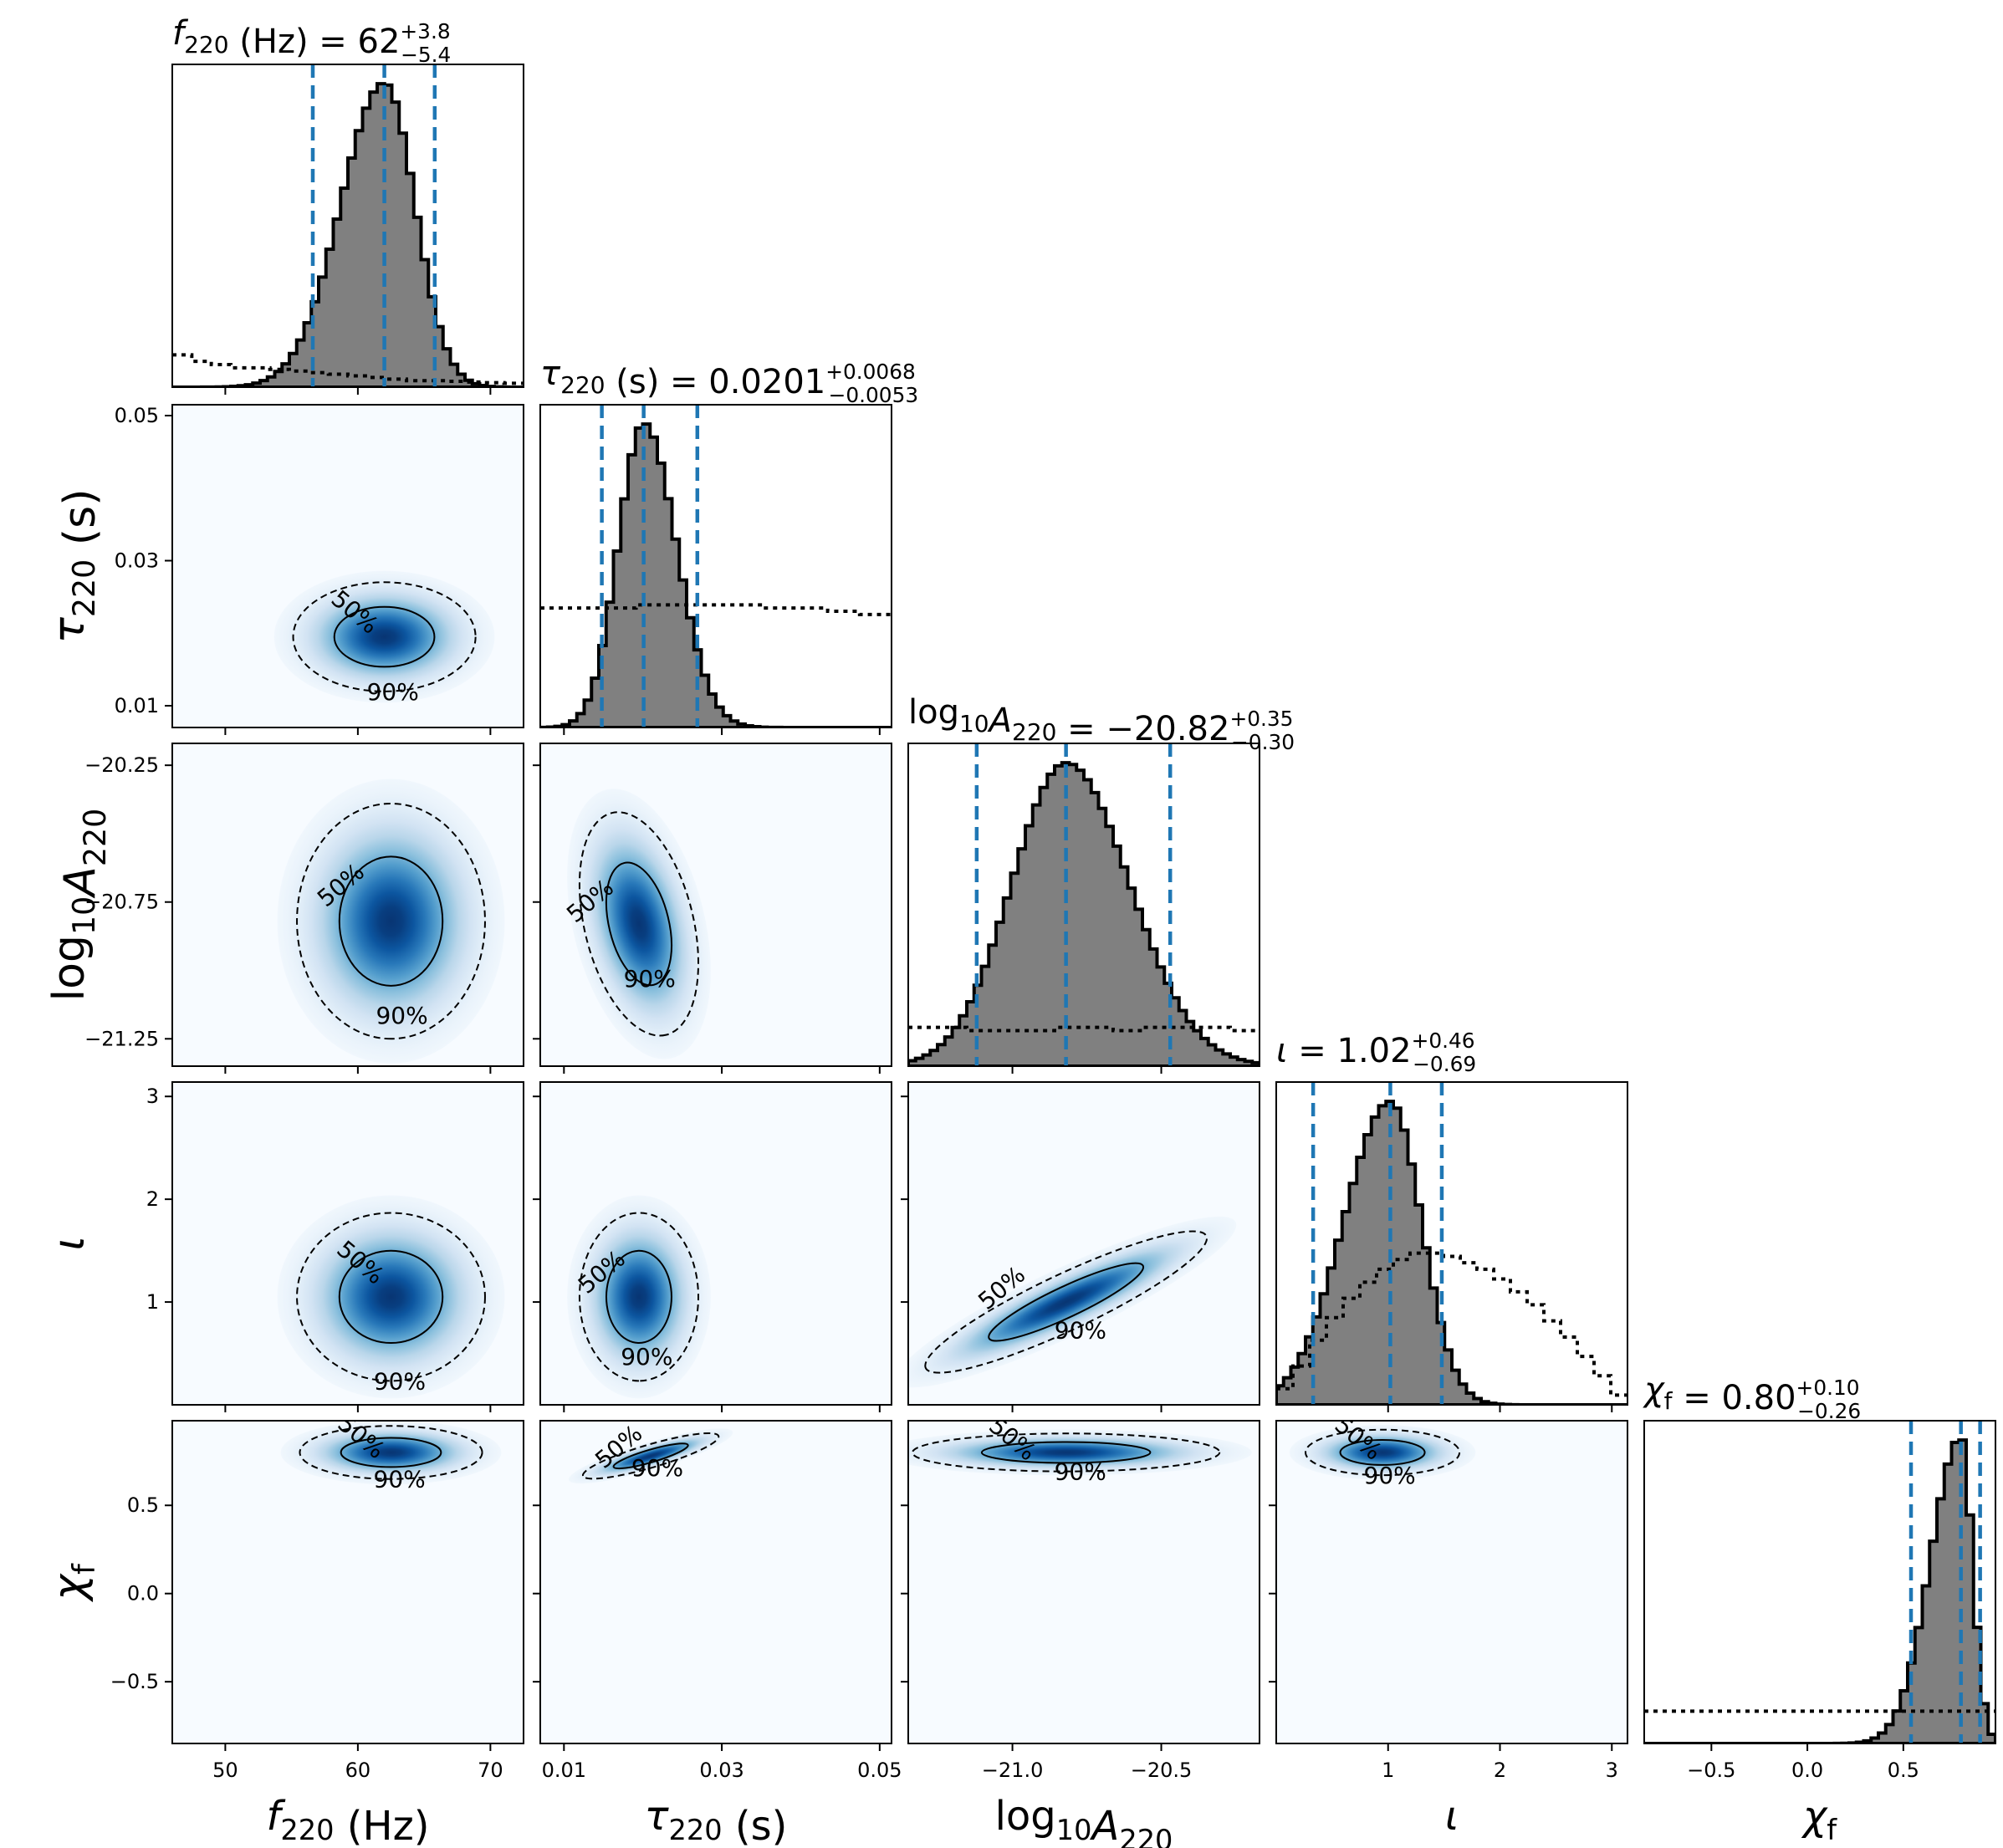 This screenshot has height=1848, width=2003. I want to click on title-iota: ι = 1.02+0.46 −0.69, so click(1376, 1052).